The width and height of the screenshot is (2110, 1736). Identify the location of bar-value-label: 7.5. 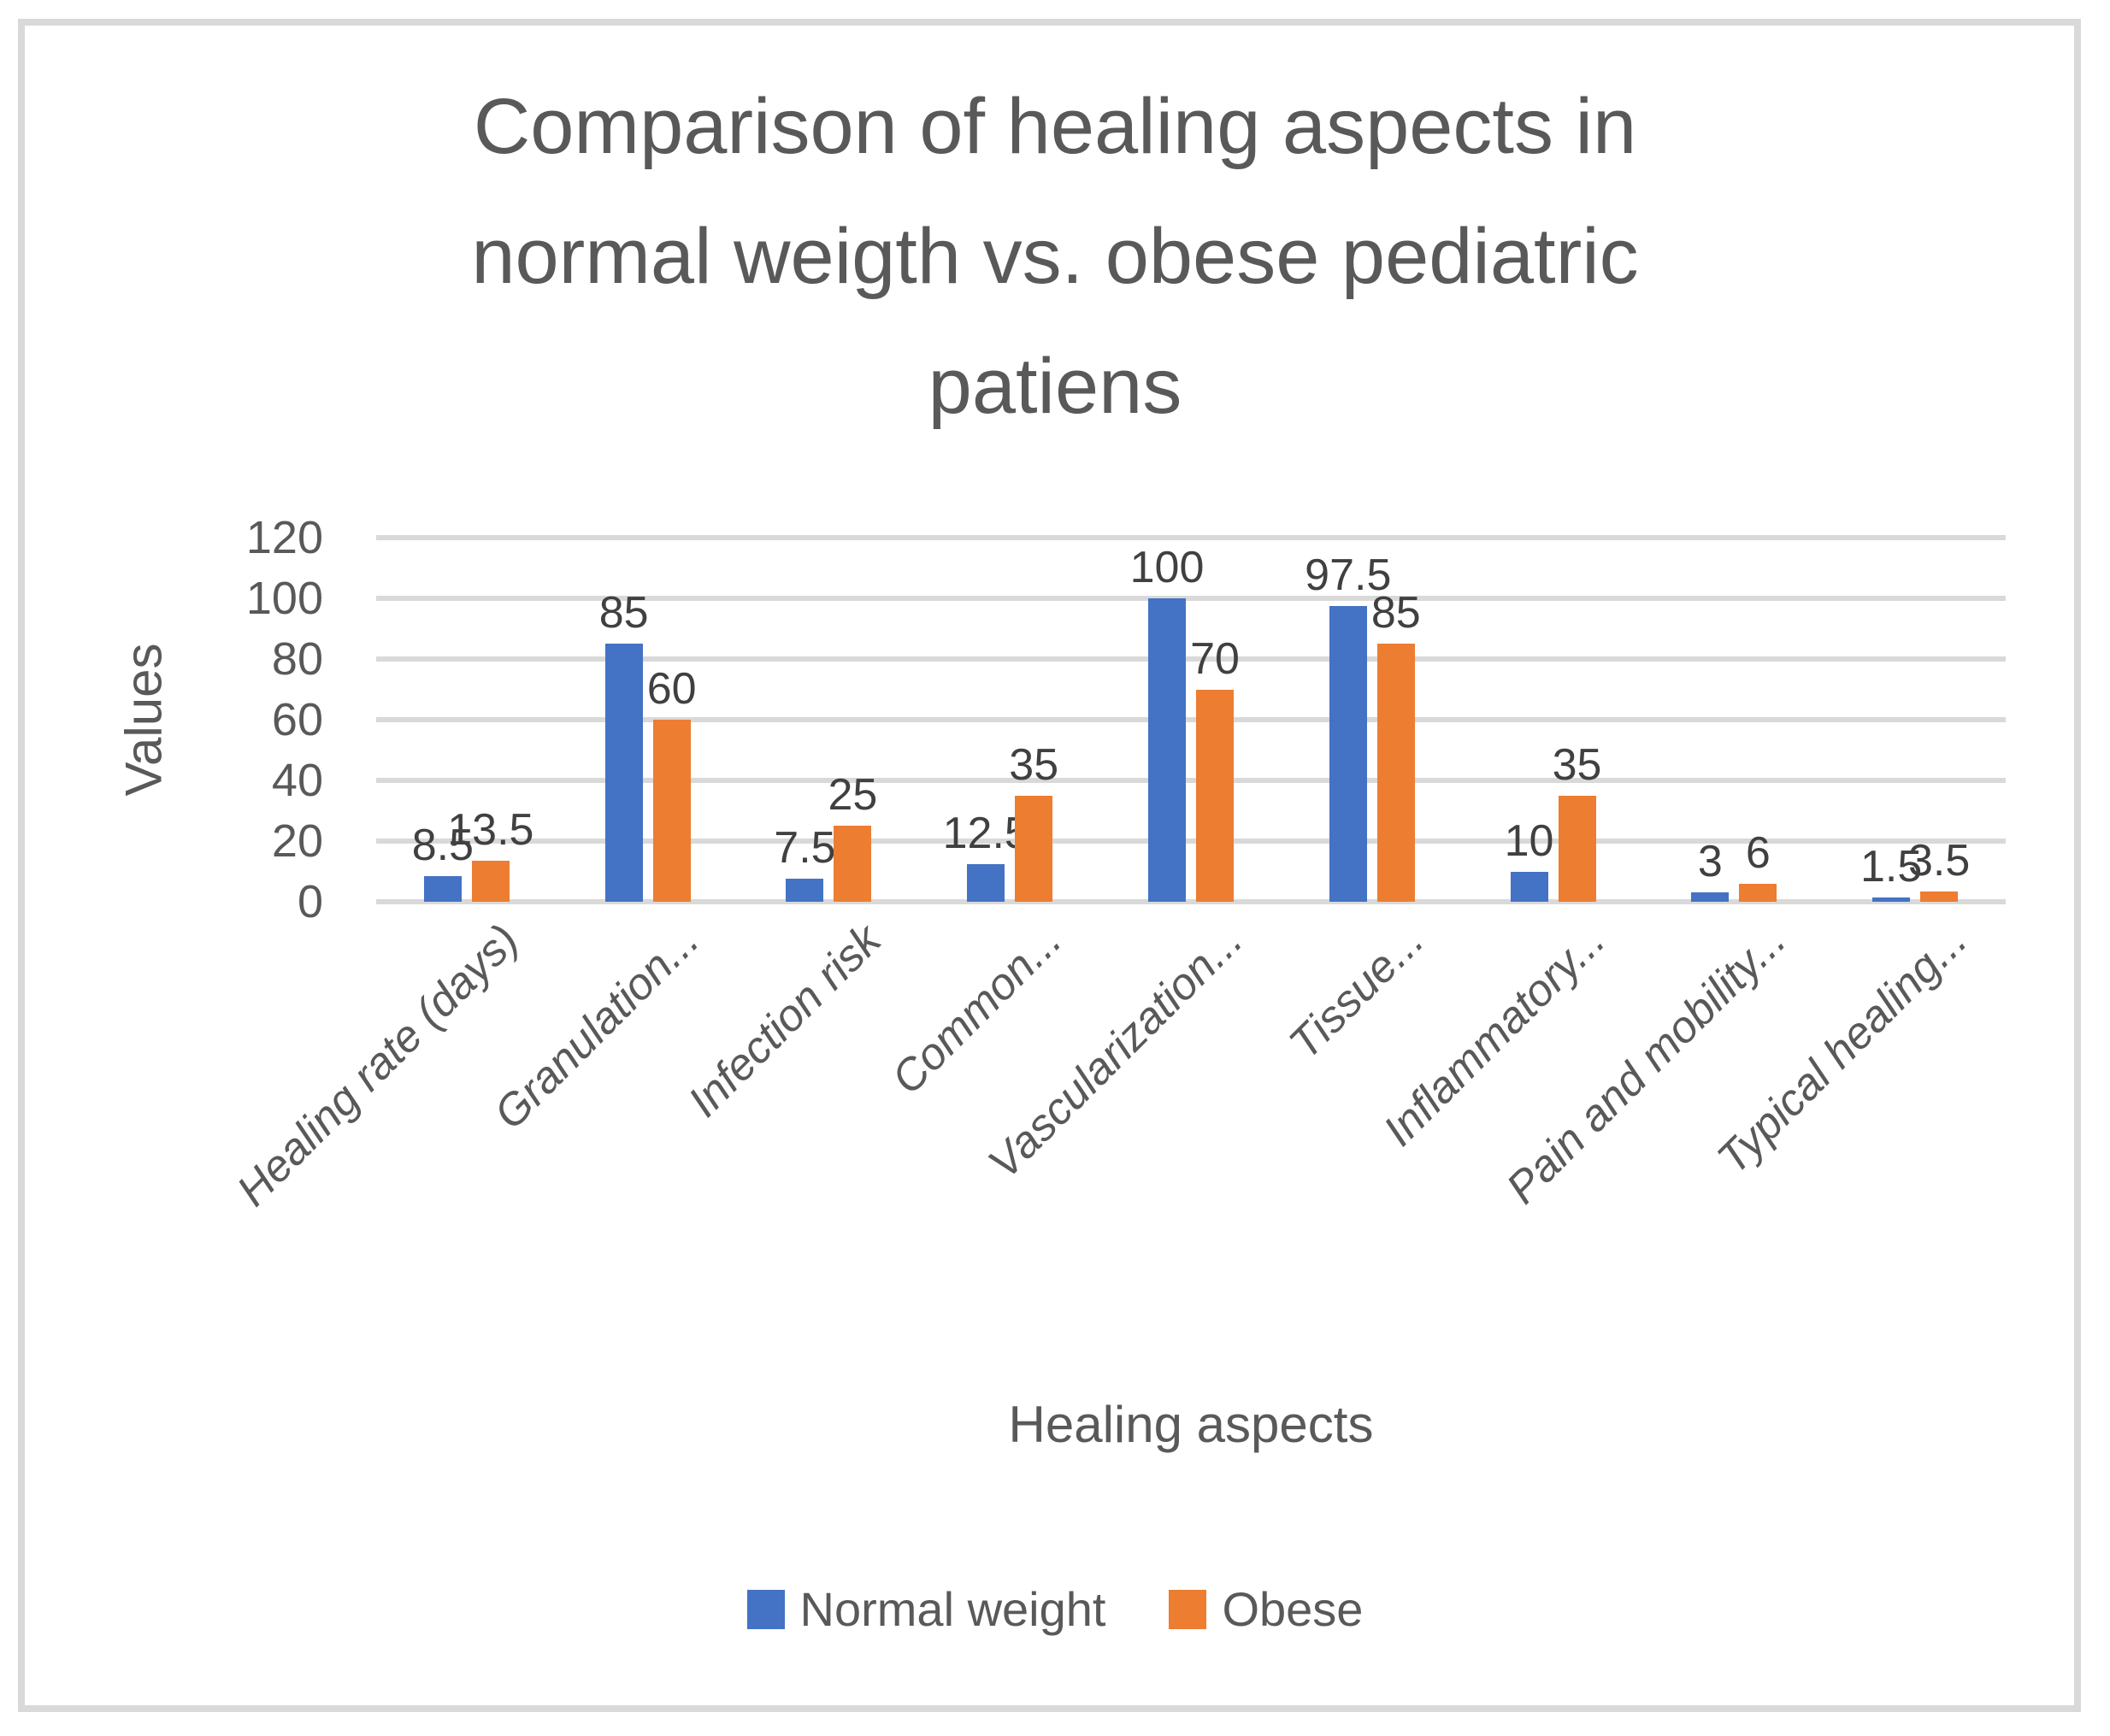
(805, 848).